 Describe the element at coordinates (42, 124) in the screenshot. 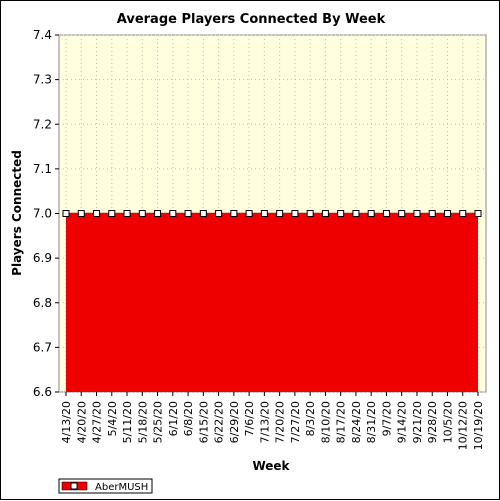

I see `y-tick-label: 7.2` at that location.